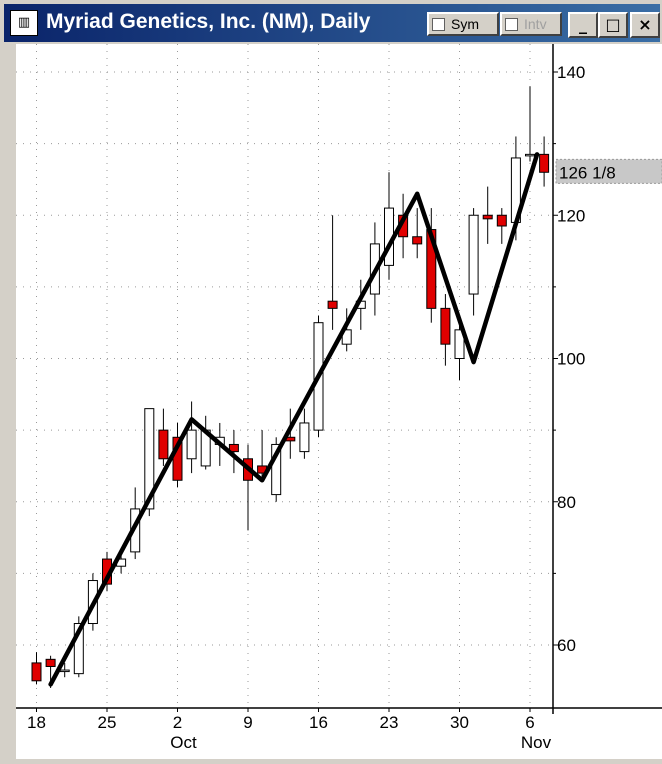 The height and width of the screenshot is (764, 662). I want to click on minimize-button: _, so click(583, 25).